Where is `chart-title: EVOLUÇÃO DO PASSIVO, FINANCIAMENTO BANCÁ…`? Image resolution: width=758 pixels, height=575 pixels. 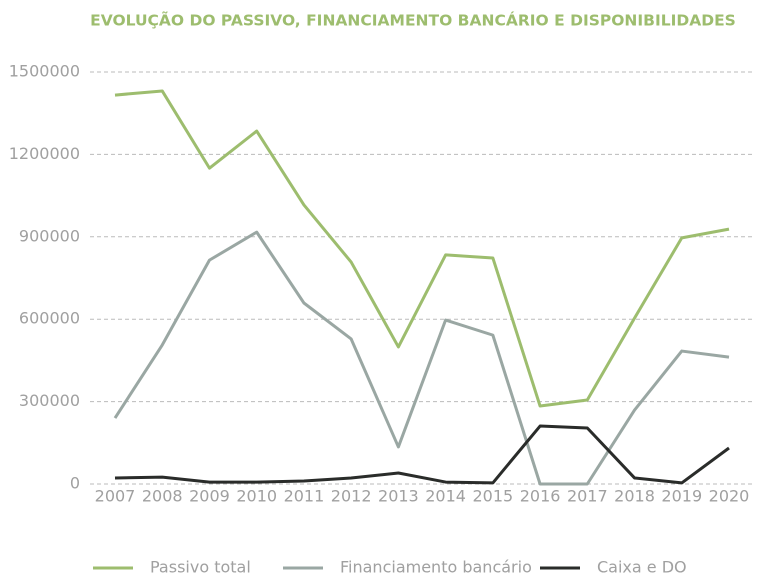
chart-title: EVOLUÇÃO DO PASSIVO, FINANCIAMENTO BANCÁ… is located at coordinates (413, 20).